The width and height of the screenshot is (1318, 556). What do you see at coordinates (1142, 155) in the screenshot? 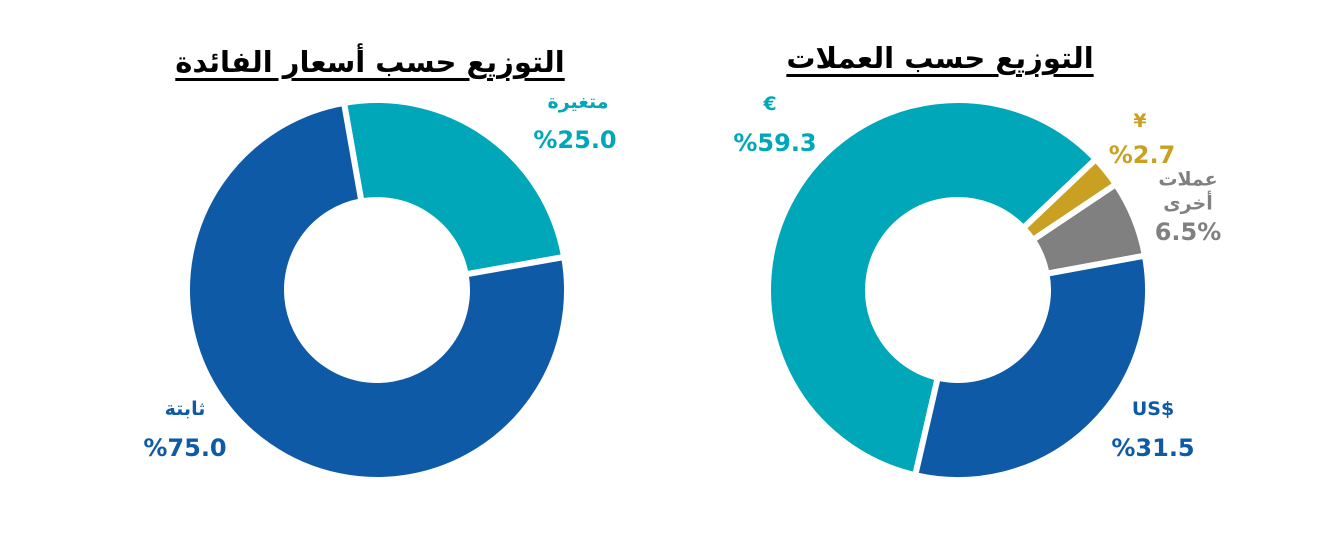
I see `value-label: %2.7` at bounding box center [1142, 155].